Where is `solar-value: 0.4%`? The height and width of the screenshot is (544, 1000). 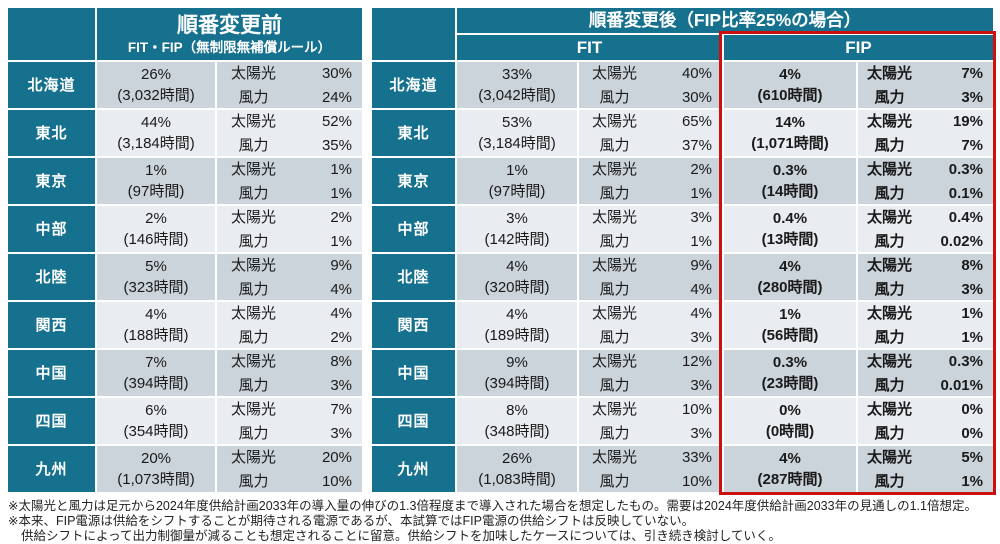 solar-value: 0.4% is located at coordinates (965, 217).